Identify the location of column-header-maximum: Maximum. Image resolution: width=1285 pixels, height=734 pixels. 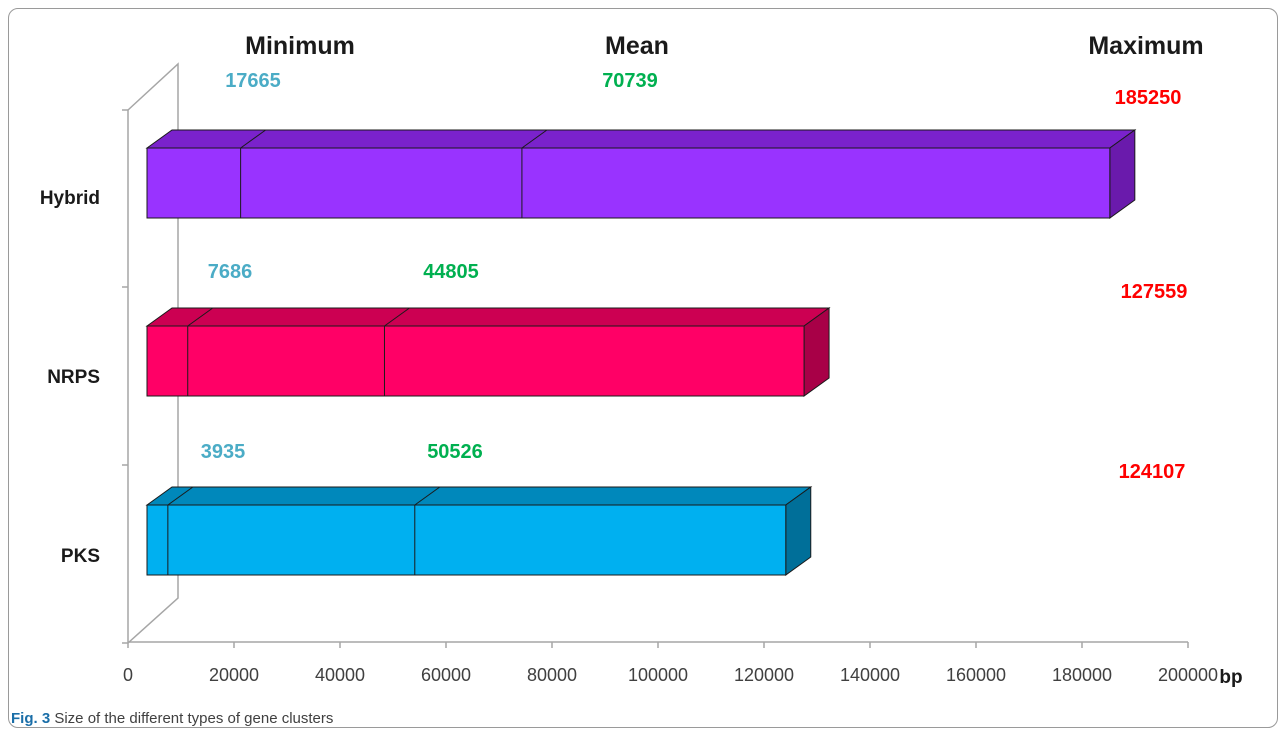
(1145, 46).